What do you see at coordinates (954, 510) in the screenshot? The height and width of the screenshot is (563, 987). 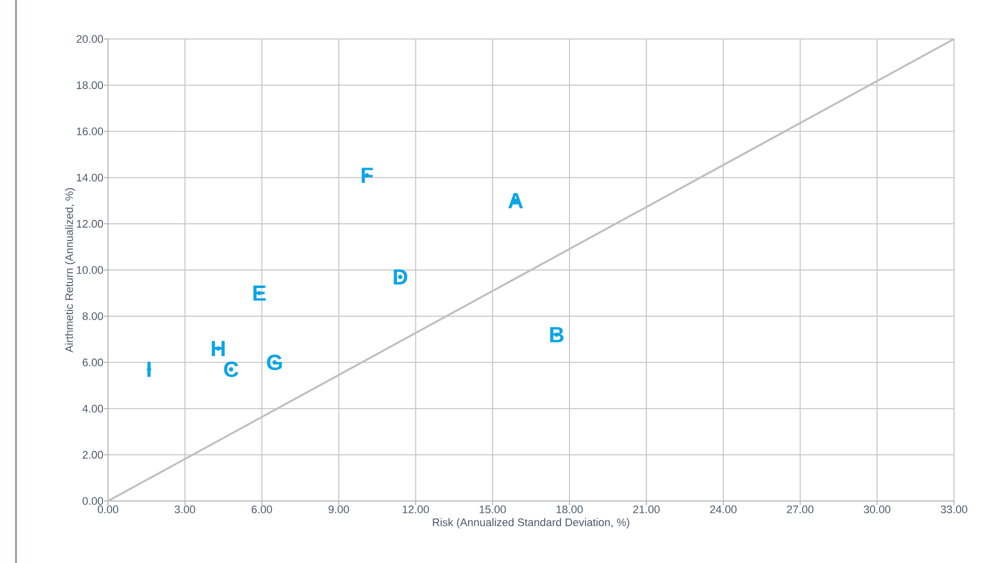 I see `x-tick-label: 33.00` at bounding box center [954, 510].